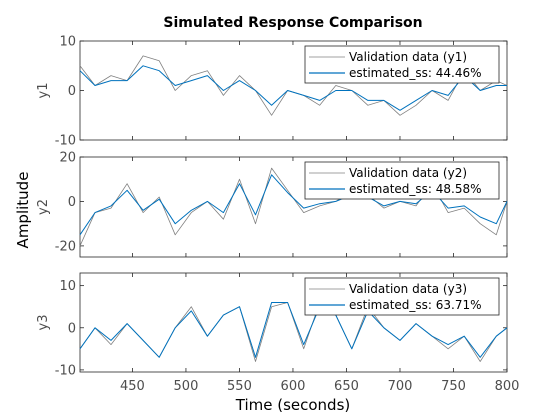  I want to click on x-tick-label: 750, so click(453, 386).